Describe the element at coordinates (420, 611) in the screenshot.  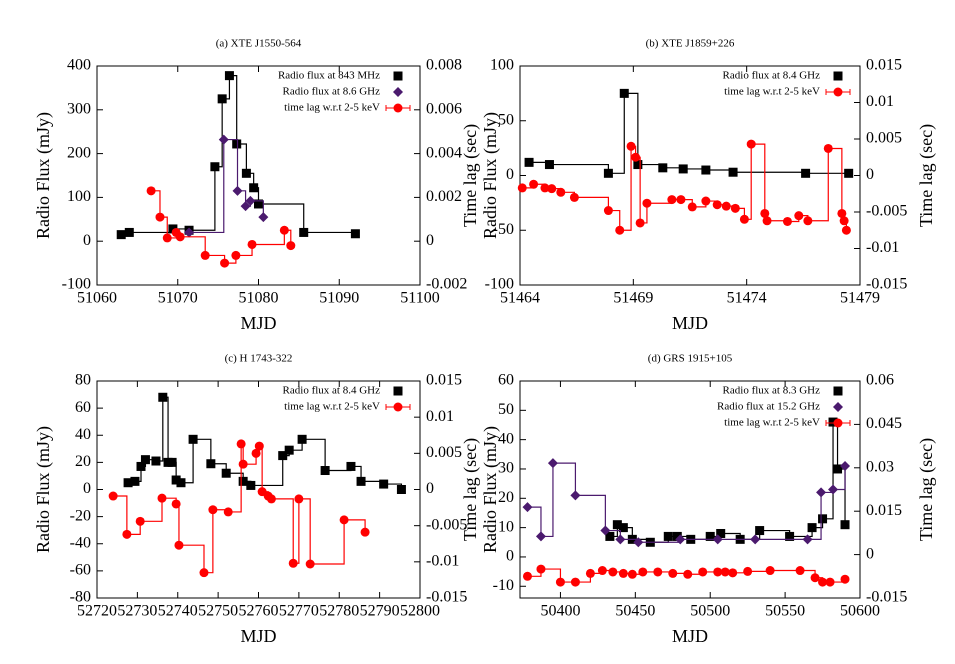
I see `x-tick-label: 52800` at that location.